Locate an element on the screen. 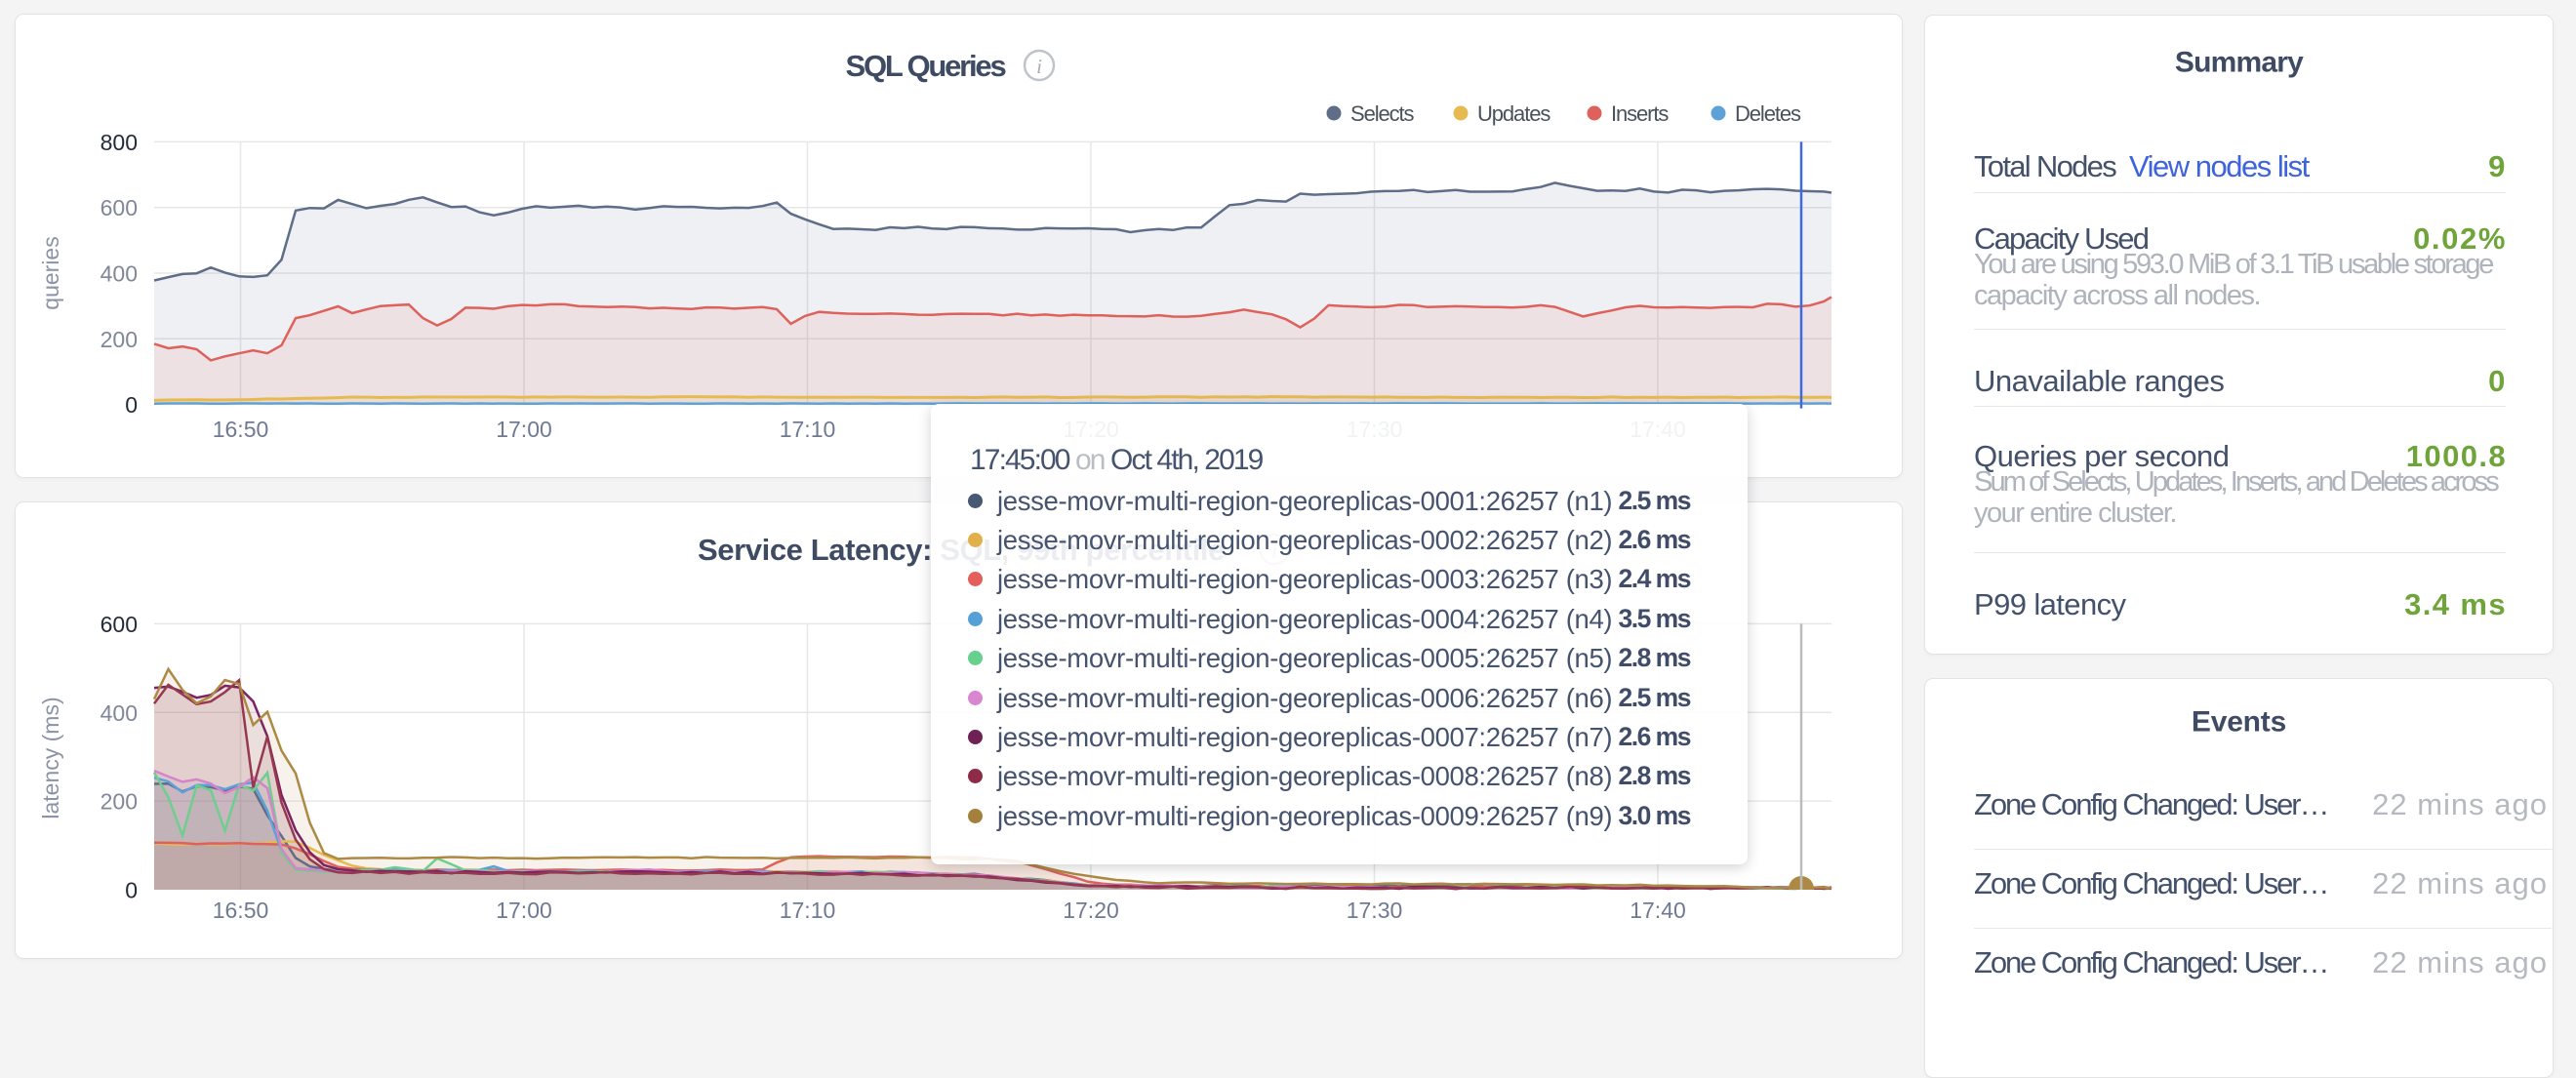 This screenshot has height=1078, width=2576. svg-text: Inserts is located at coordinates (1640, 113).